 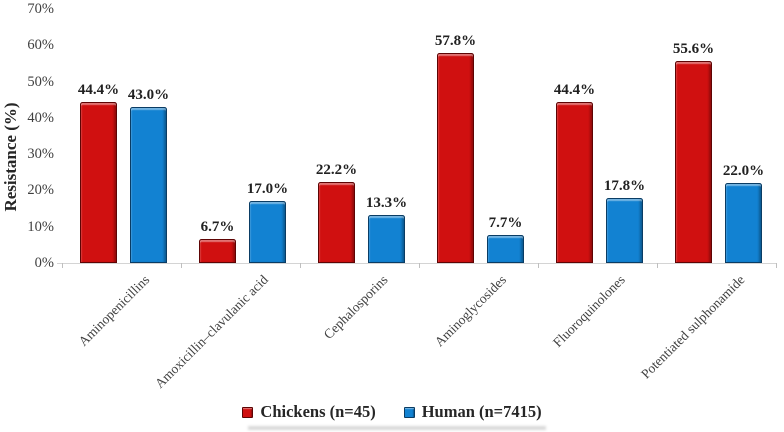 What do you see at coordinates (318, 411) in the screenshot?
I see `legend-label: Chickens (n=45)` at bounding box center [318, 411].